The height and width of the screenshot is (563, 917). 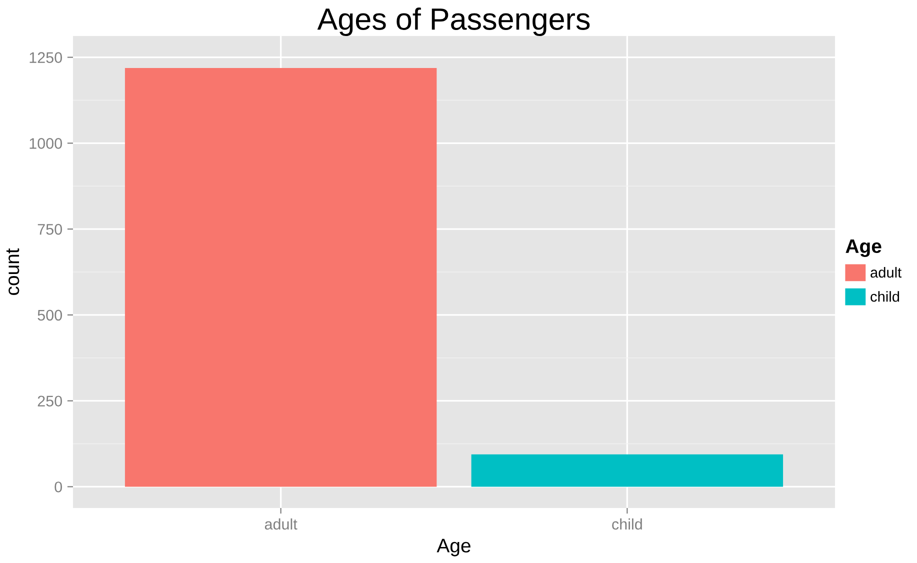 I want to click on y-tick-label: 0, so click(x=58, y=487).